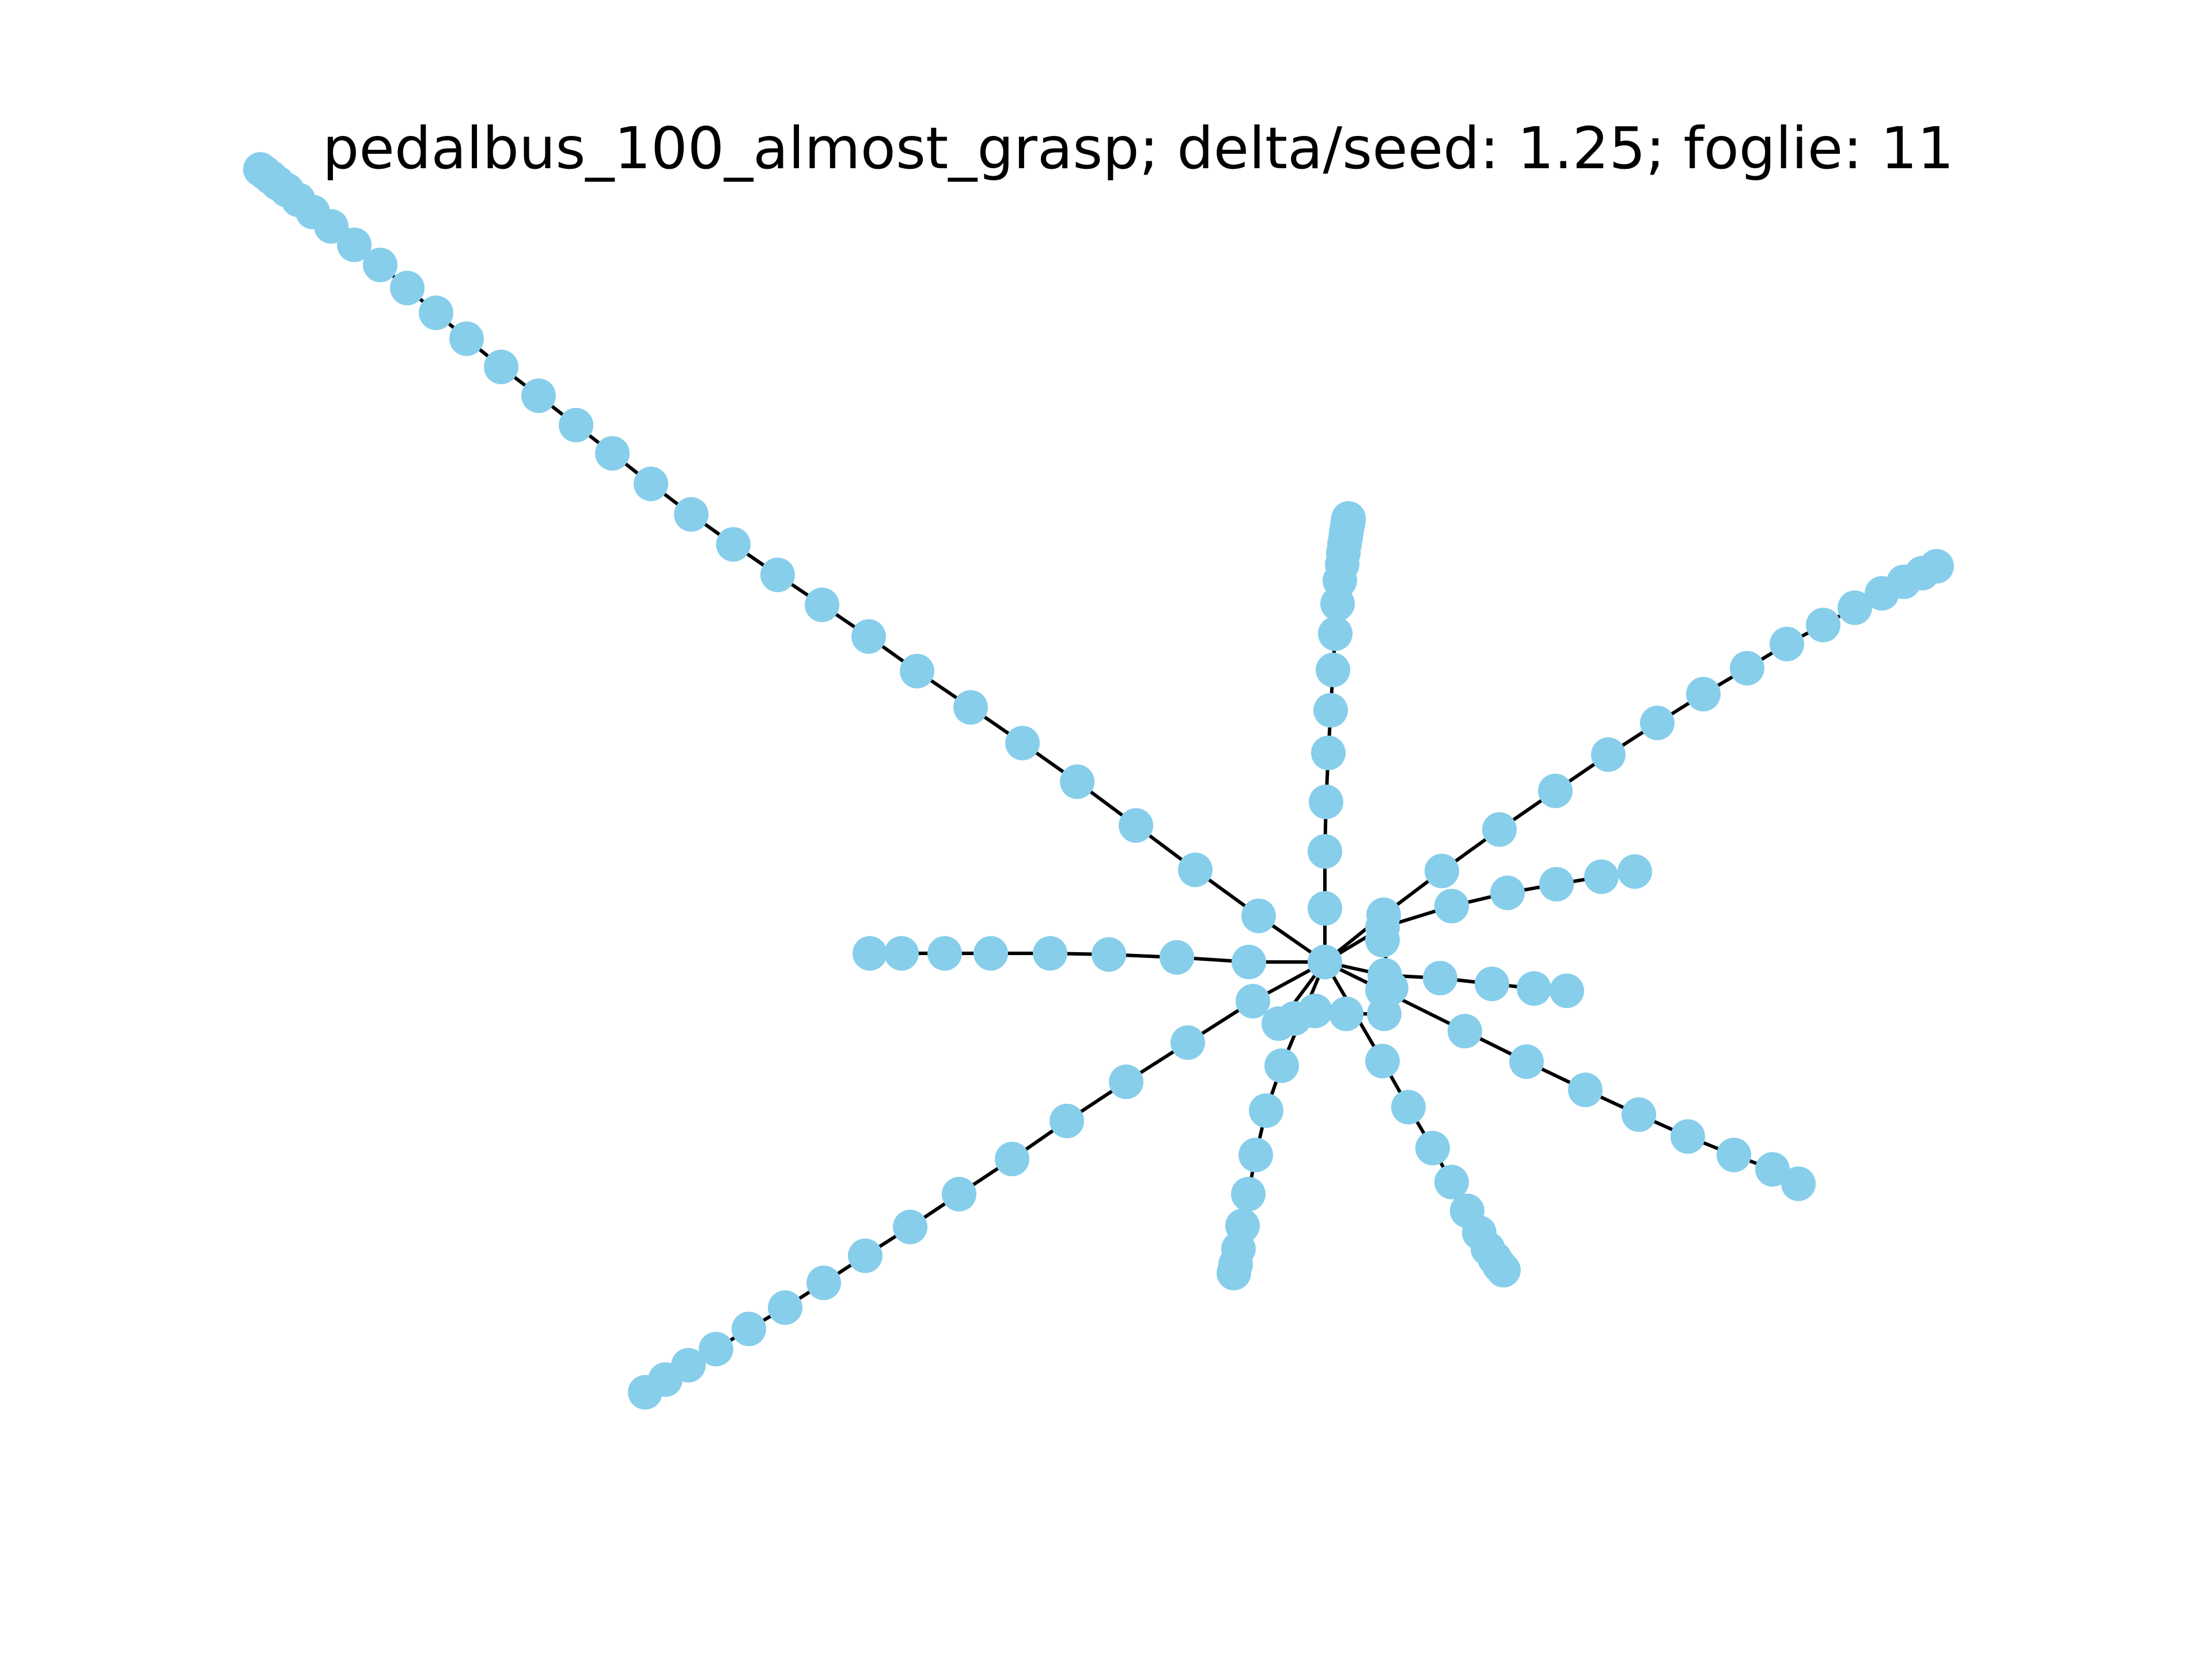 The height and width of the screenshot is (1659, 2212). What do you see at coordinates (1567, 991) in the screenshot?
I see `graph-leaf-node-b6` at bounding box center [1567, 991].